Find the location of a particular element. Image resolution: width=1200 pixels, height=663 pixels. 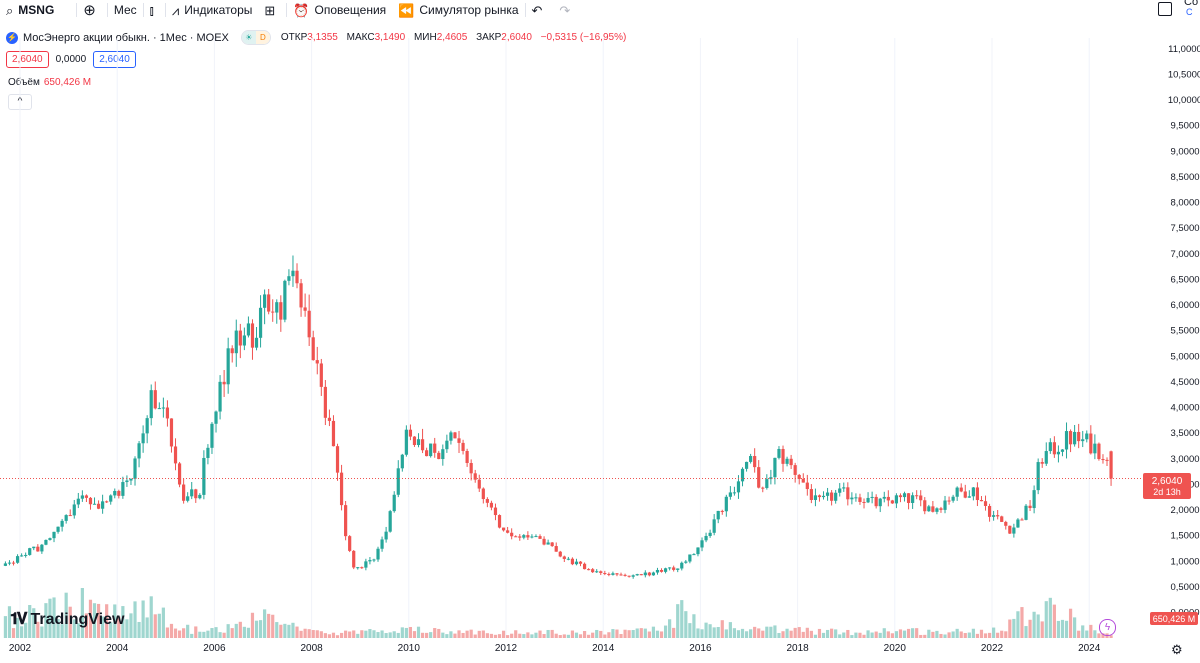

alerts-button: ⏰ Оповещения is located at coordinates (339, 10).